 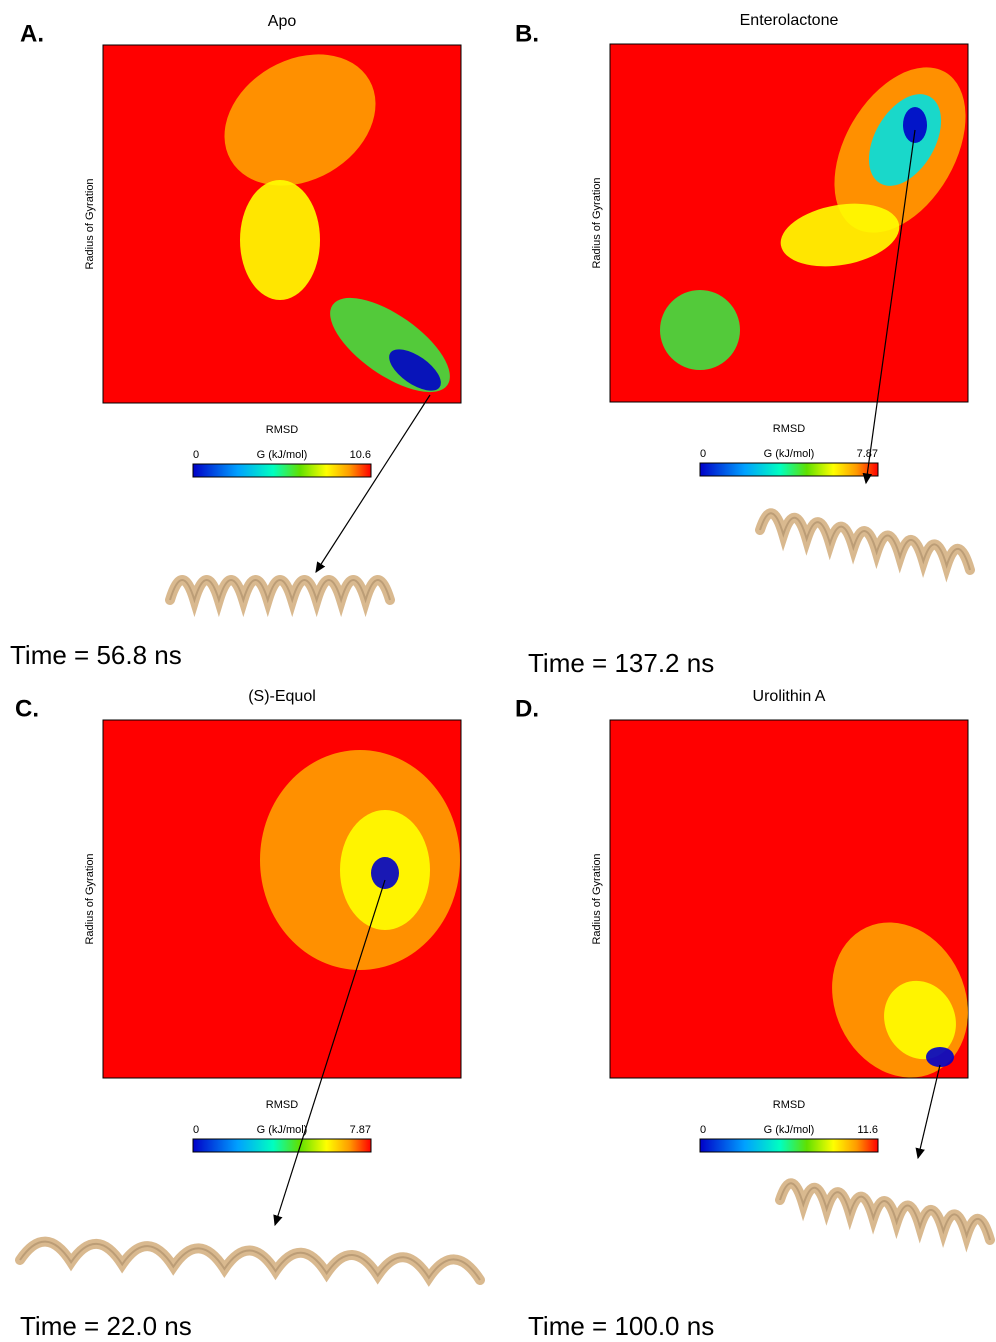 I want to click on plot-title: (S)-Equol, so click(x=282, y=696).